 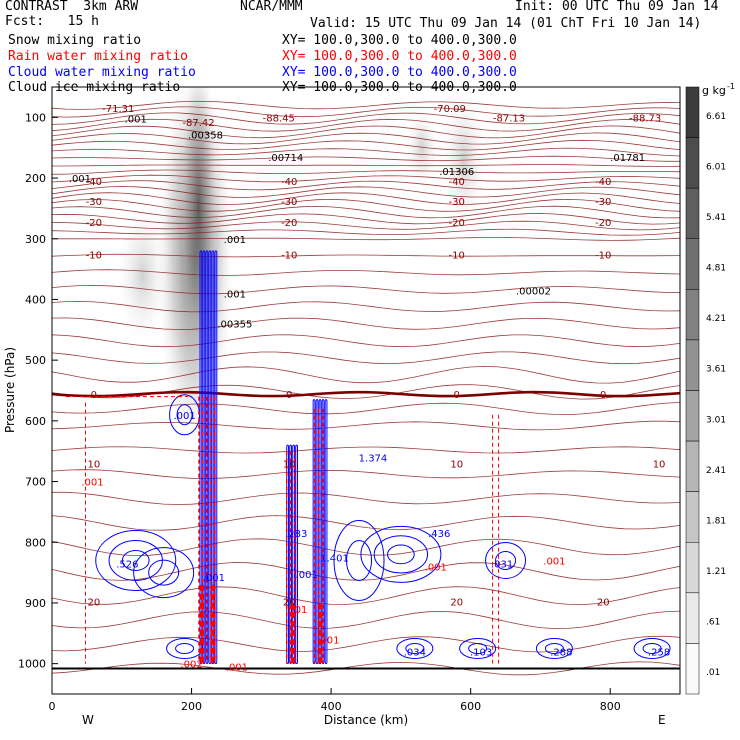 I want to click on field-cloudwater-xy: XY= 100.0,300.0 to 400.0,300.0, so click(x=399, y=72).